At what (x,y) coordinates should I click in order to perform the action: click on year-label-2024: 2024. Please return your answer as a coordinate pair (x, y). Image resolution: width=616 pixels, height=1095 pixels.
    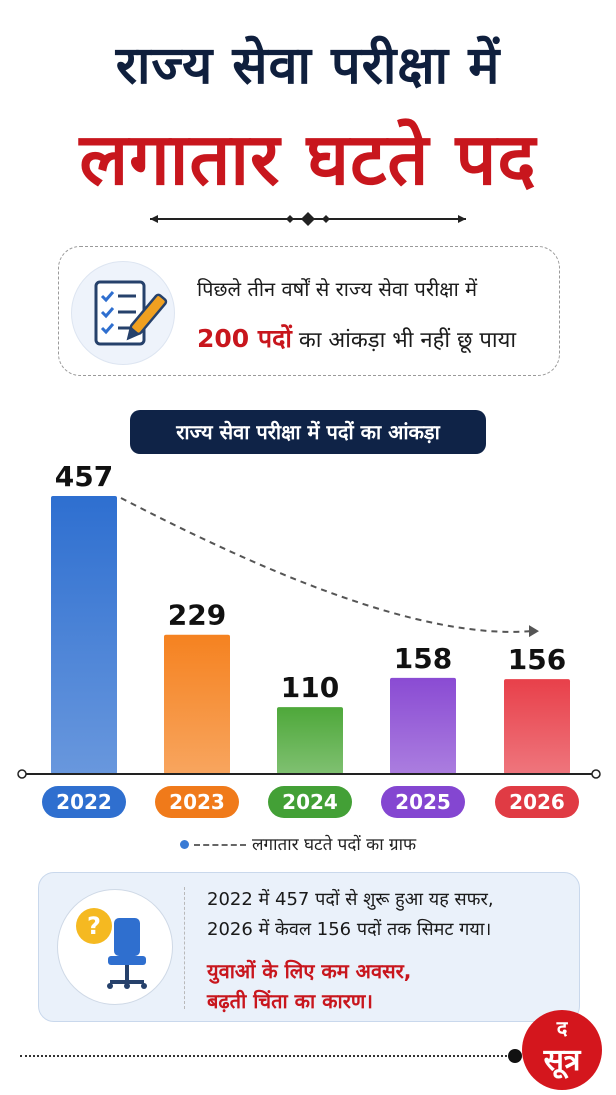
    Looking at the image, I should click on (310, 802).